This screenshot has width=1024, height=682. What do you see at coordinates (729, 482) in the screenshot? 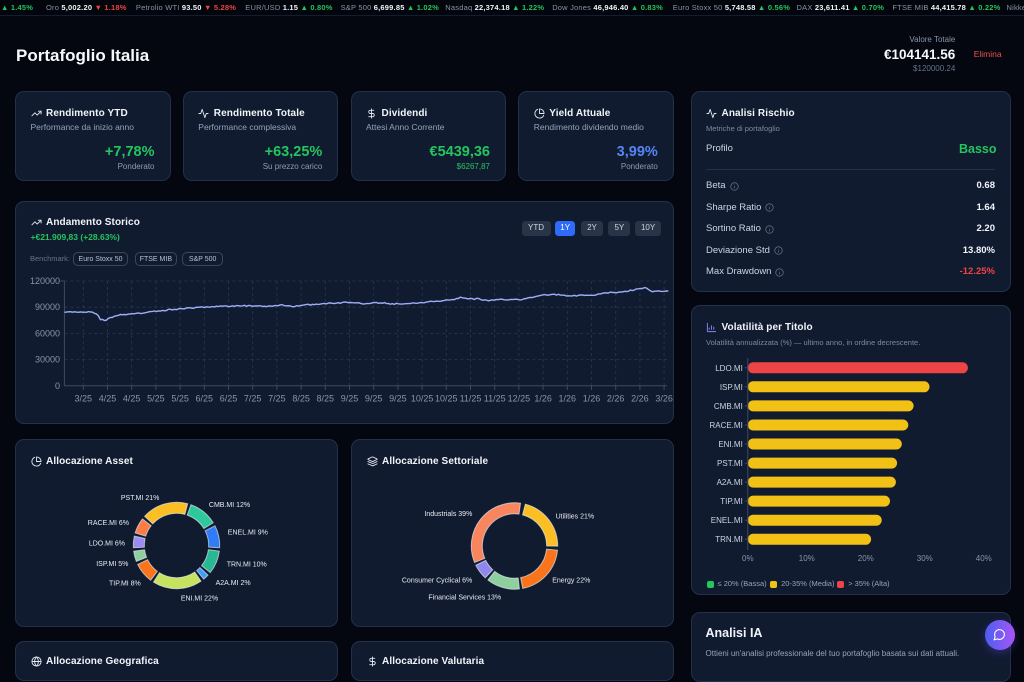
I see `svg-text: A2A.MI` at bounding box center [729, 482].